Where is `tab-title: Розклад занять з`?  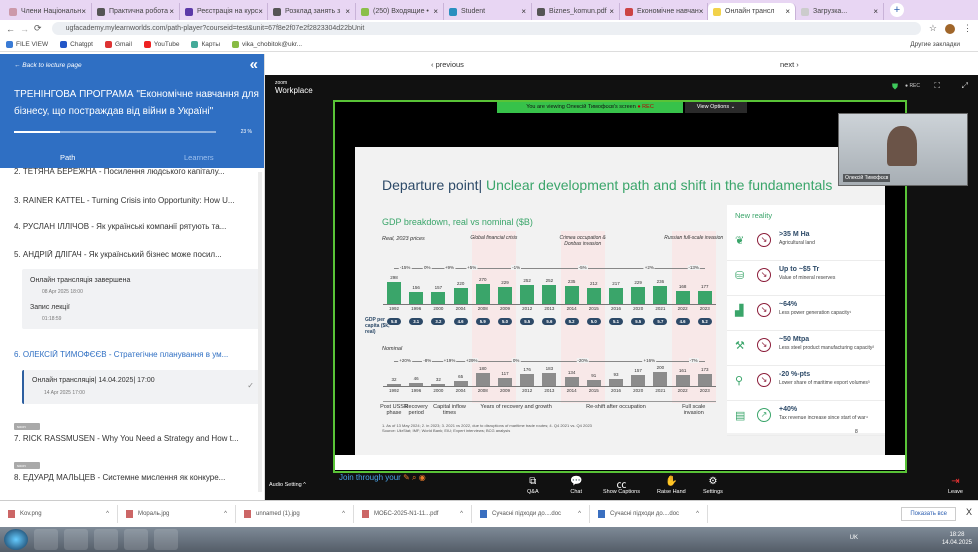 tab-title: Розклад занять з is located at coordinates (313, 11).